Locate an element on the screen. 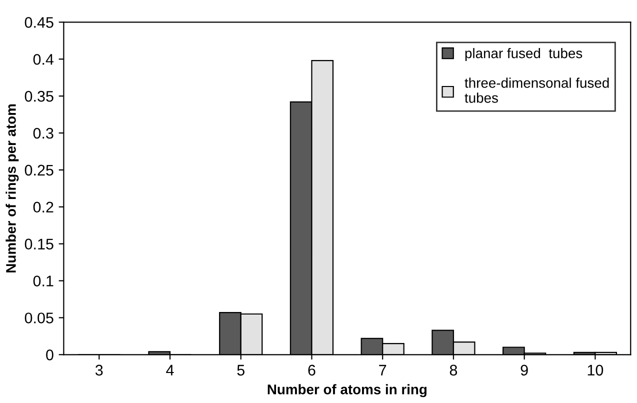 The width and height of the screenshot is (637, 403). y-tick-label: 0.45 is located at coordinates (39, 22).